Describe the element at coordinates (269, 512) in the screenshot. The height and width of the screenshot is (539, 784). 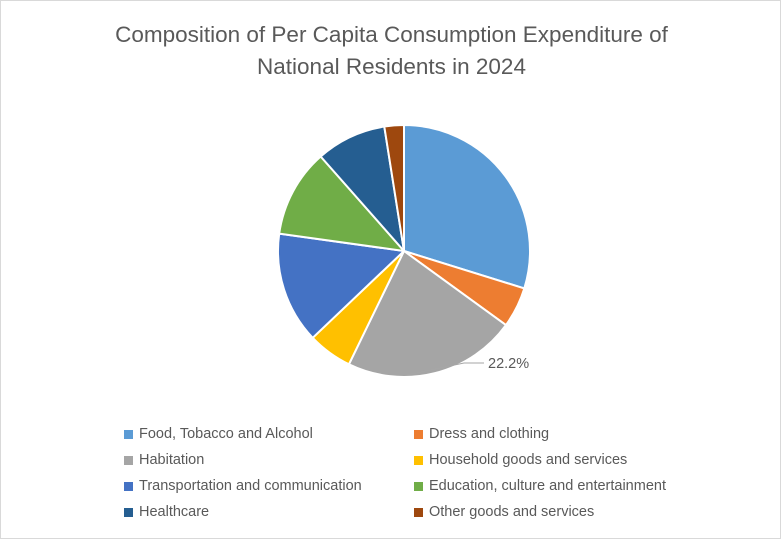
I see `legend-item-healthcare: Healthcare` at that location.